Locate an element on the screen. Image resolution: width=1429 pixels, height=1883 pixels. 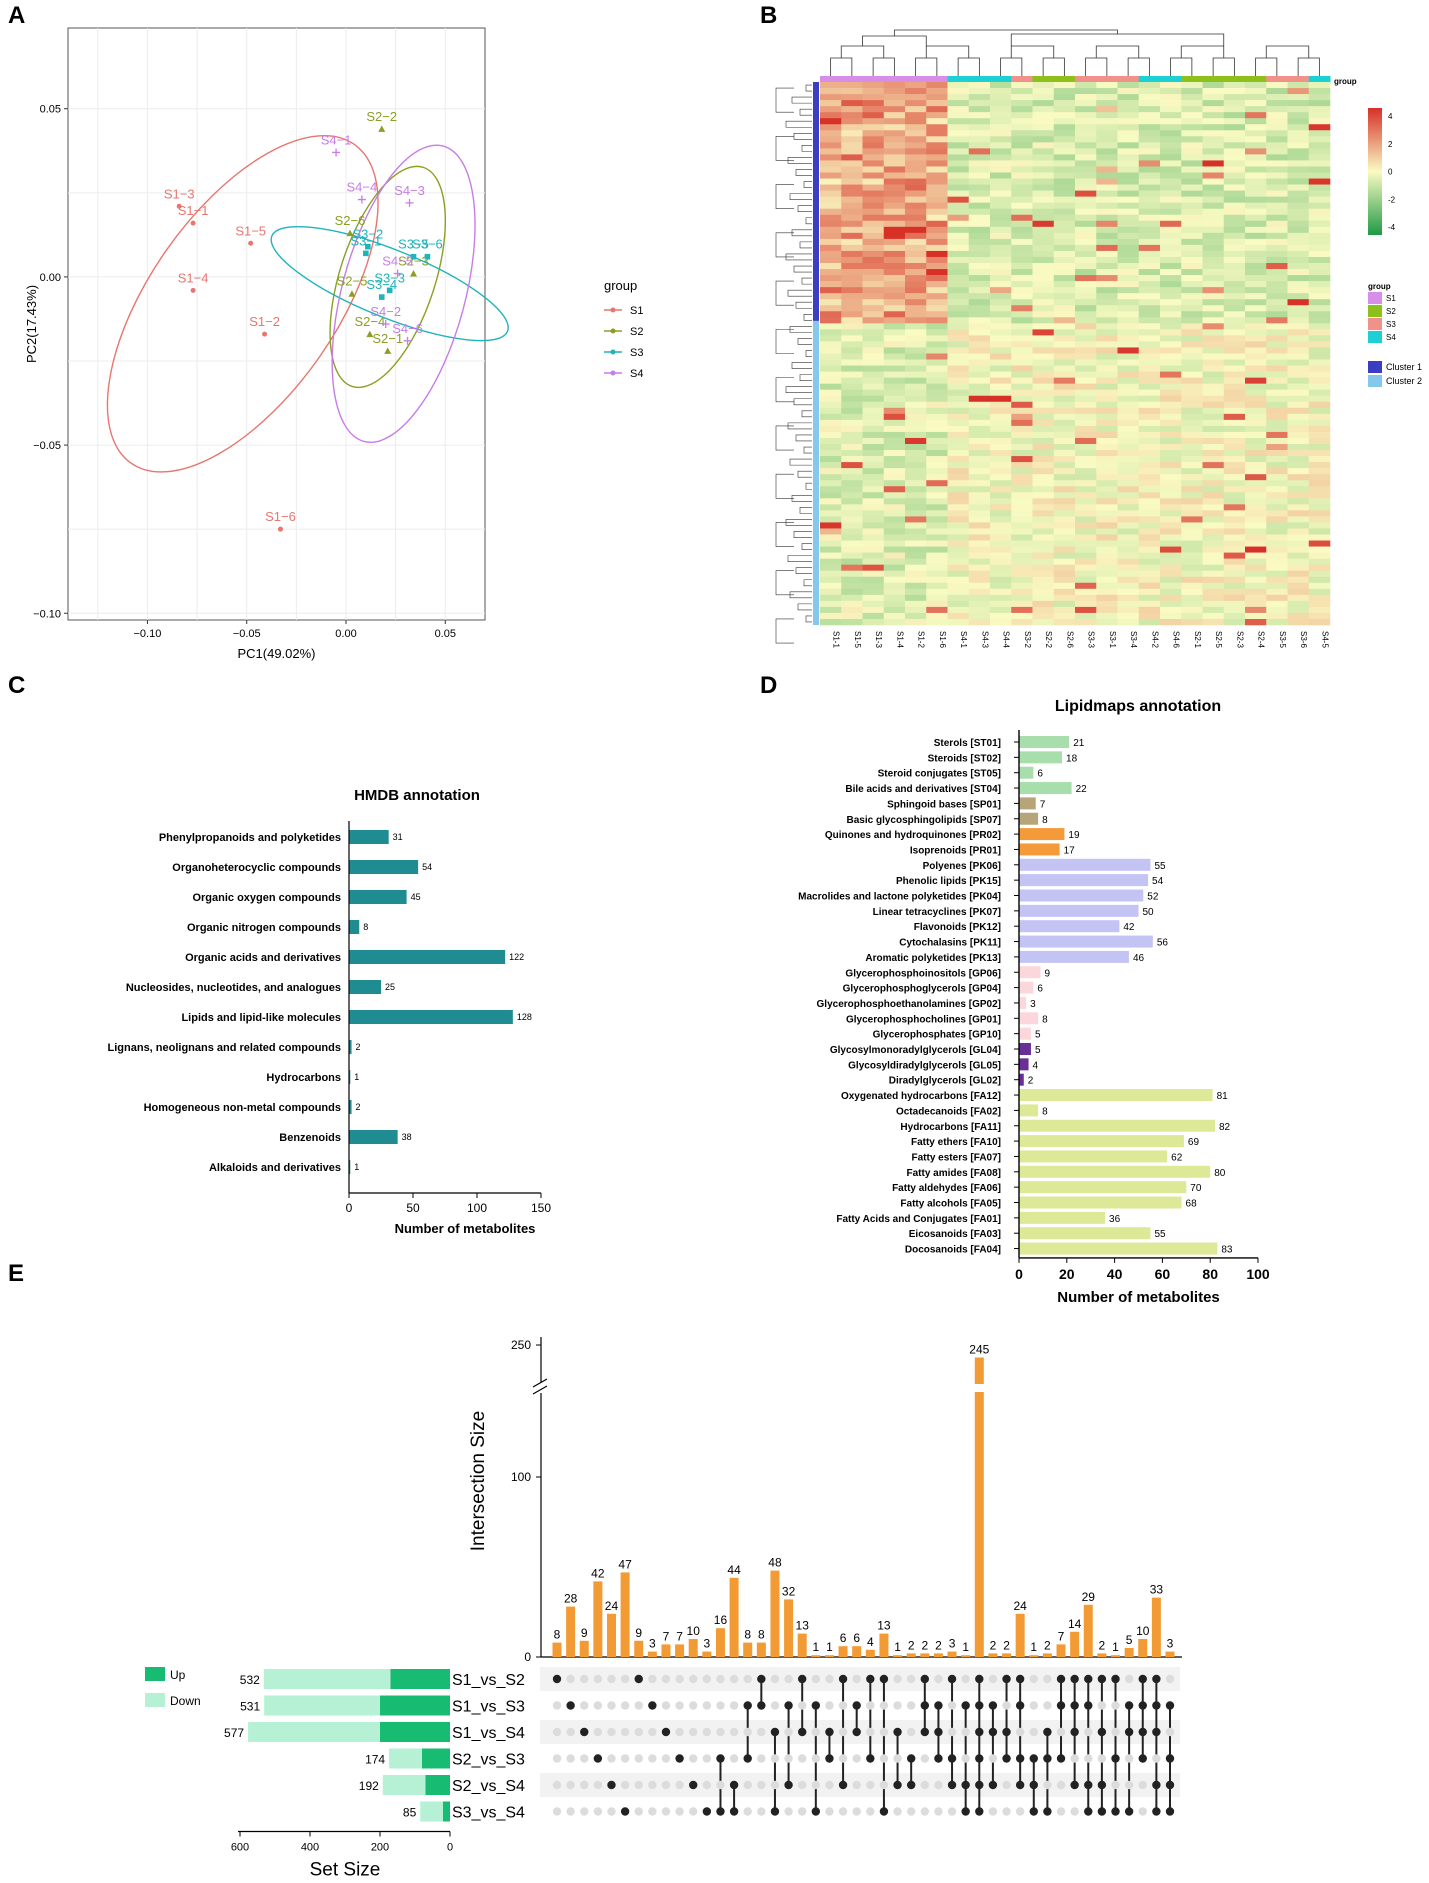
set-name-label: S2_vs_S3 is located at coordinates (488, 1760).